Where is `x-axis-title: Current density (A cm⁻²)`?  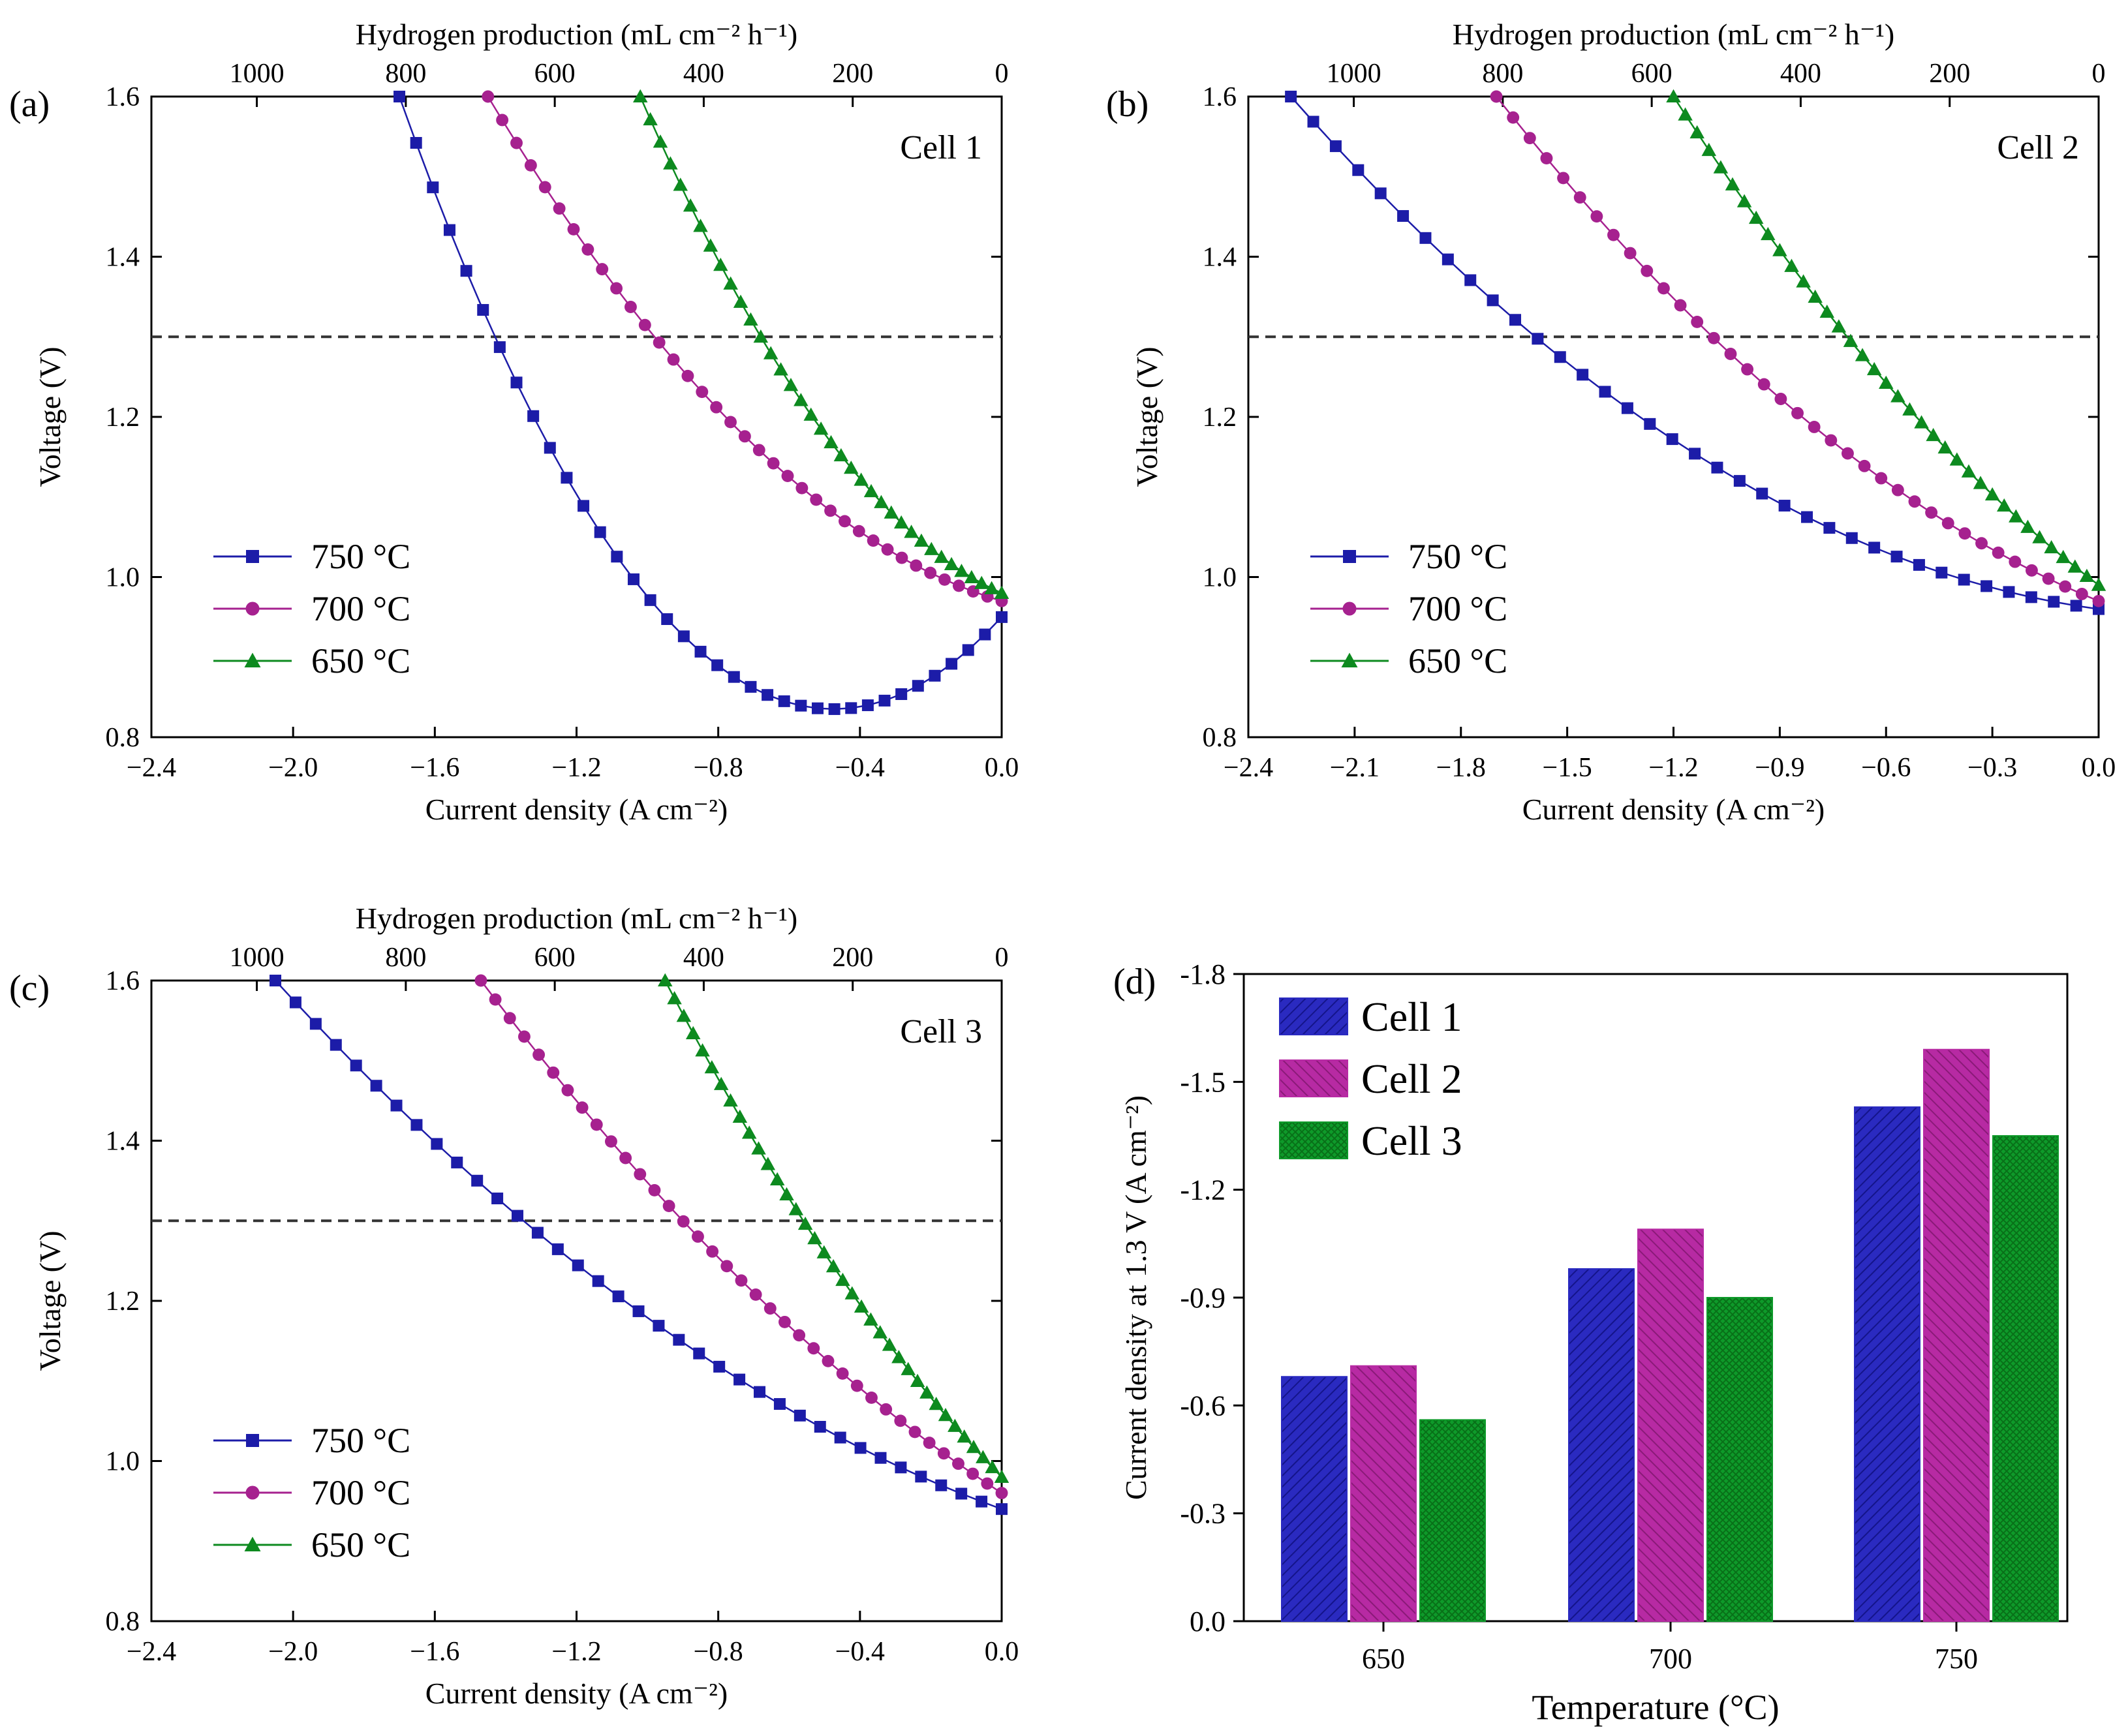
x-axis-title: Current density (A cm⁻²) is located at coordinates (1673, 809).